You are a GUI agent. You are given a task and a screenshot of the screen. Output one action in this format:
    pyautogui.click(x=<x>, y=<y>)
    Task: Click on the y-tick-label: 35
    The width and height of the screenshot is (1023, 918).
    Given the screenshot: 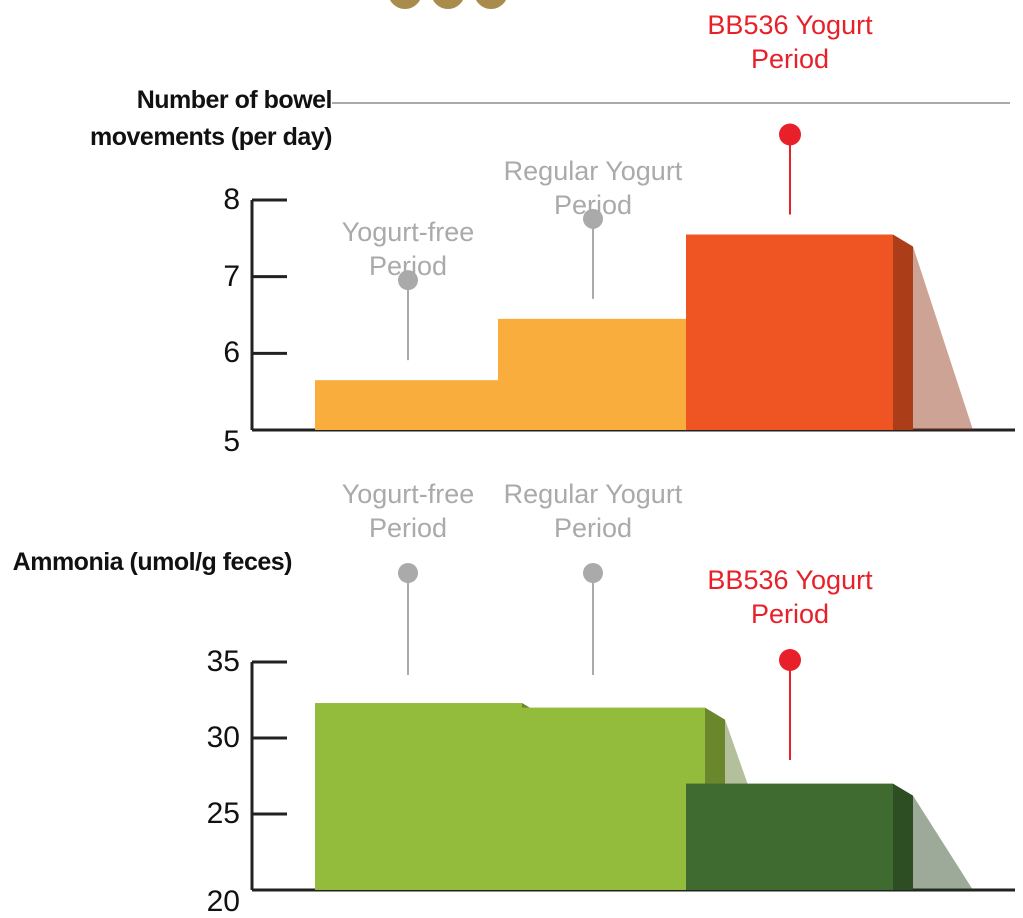 What is the action you would take?
    pyautogui.click(x=223, y=661)
    